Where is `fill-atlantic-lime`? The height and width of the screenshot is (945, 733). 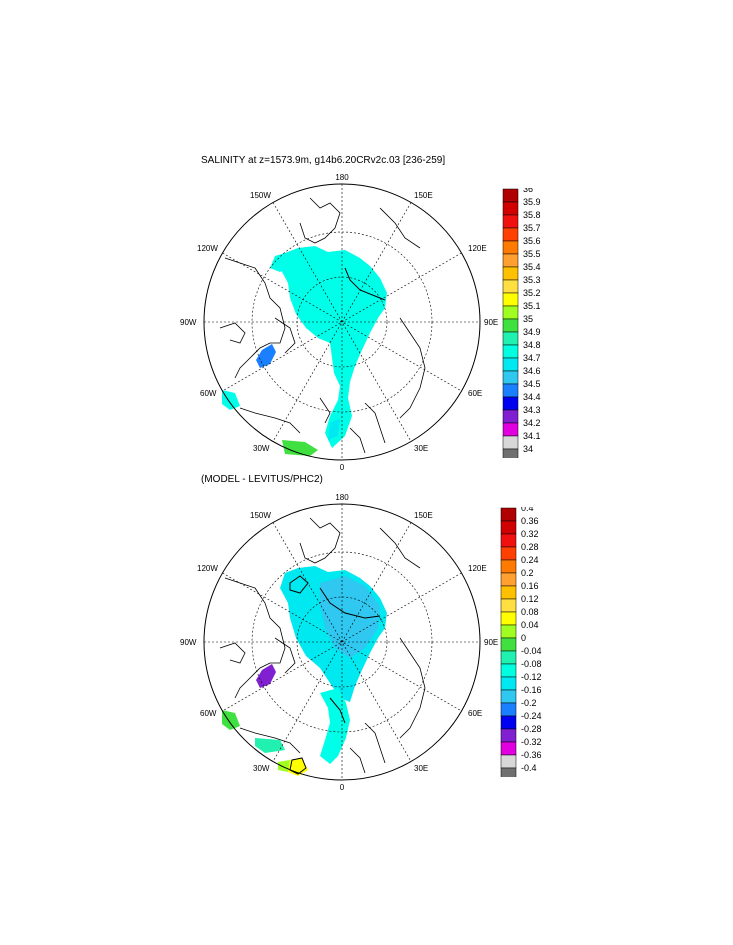
fill-atlantic-lime is located at coordinates (284, 766).